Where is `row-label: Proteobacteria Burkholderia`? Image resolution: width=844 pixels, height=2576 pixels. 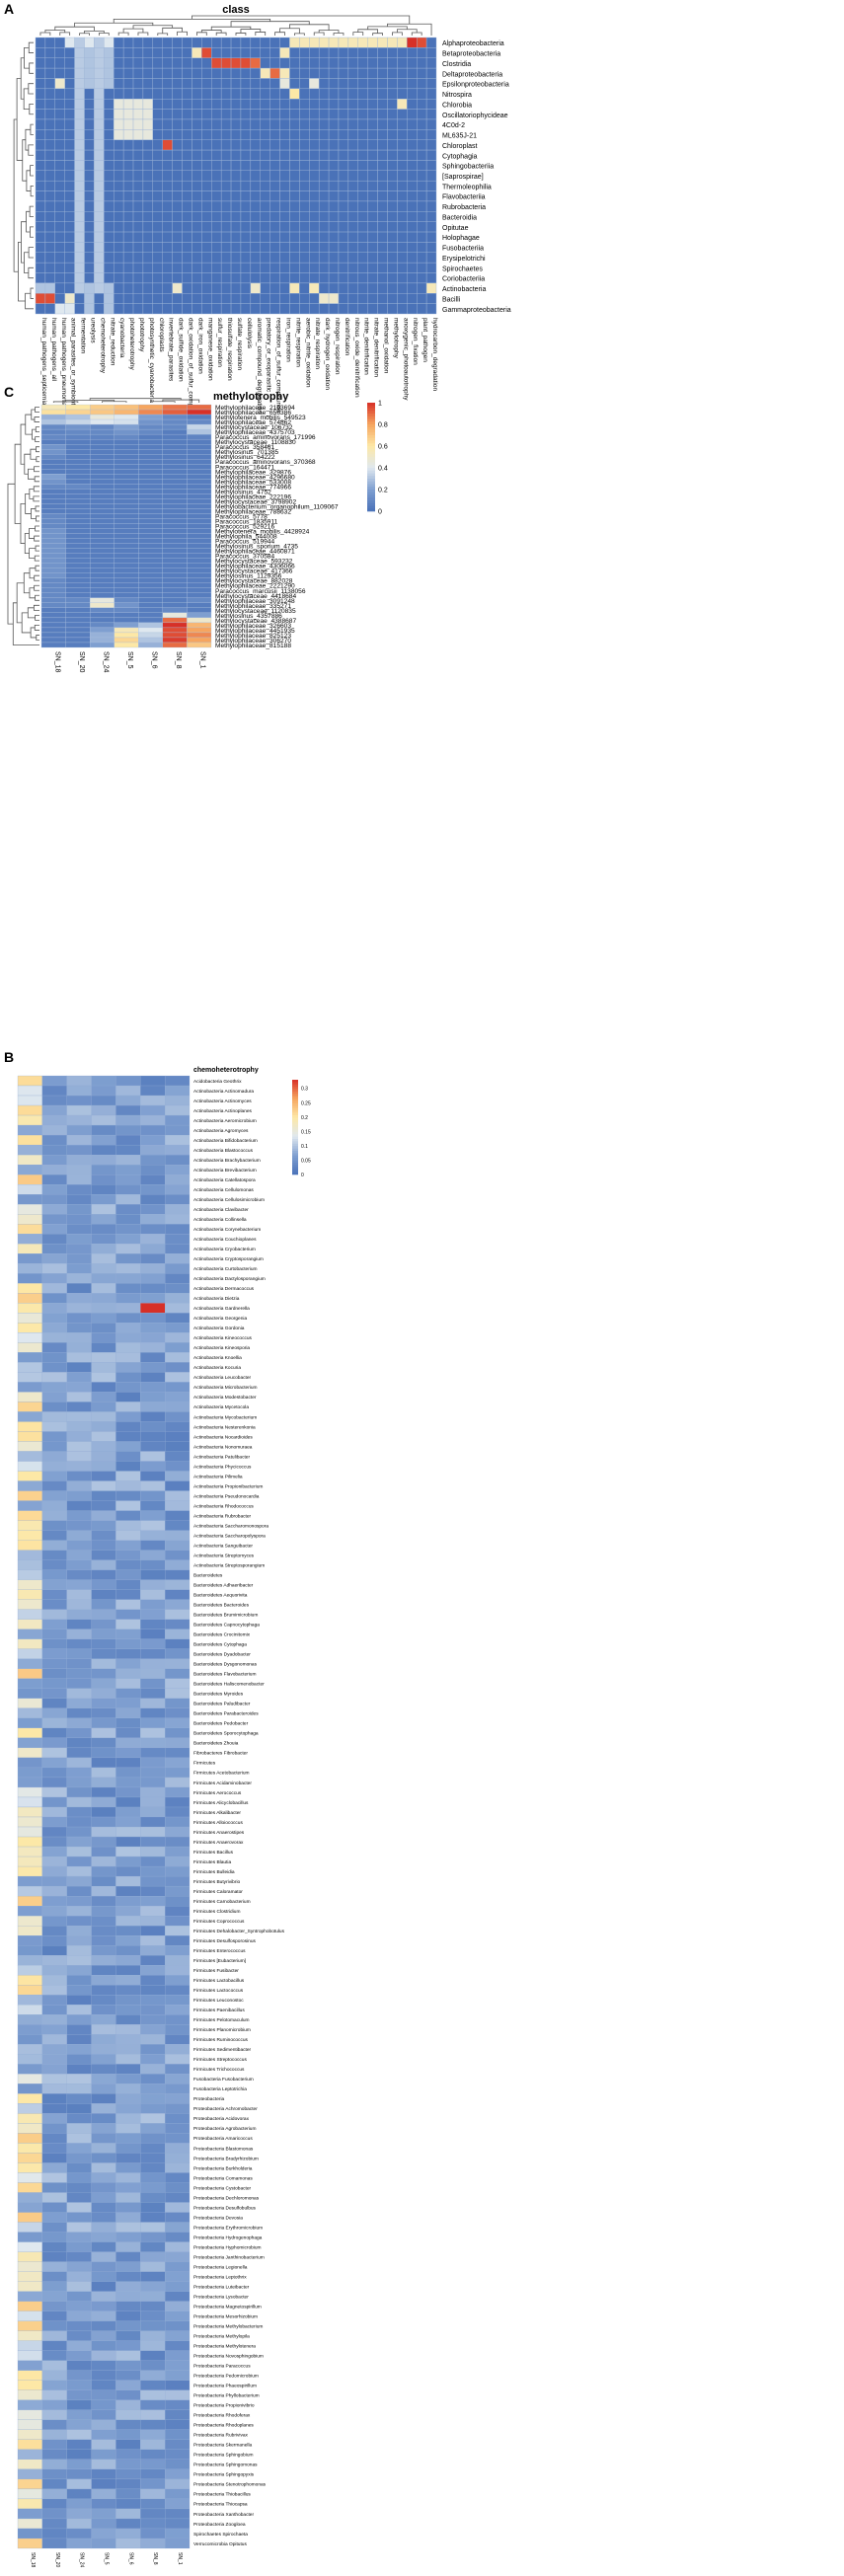 row-label: Proteobacteria Burkholderia is located at coordinates (223, 2168).